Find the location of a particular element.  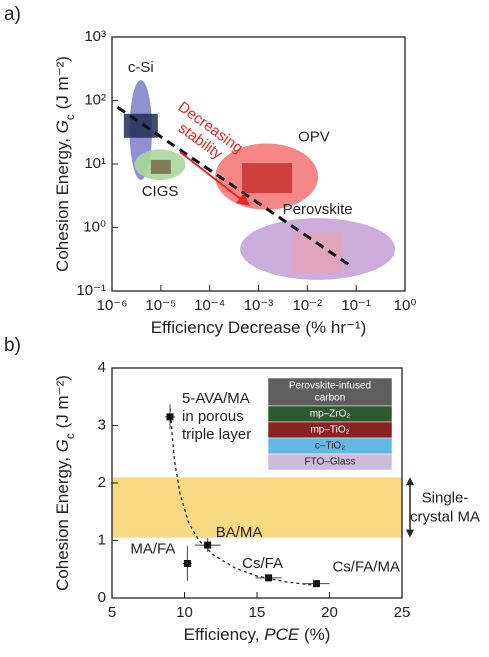

point-label: 5-AVA/MA is located at coordinates (216, 398).